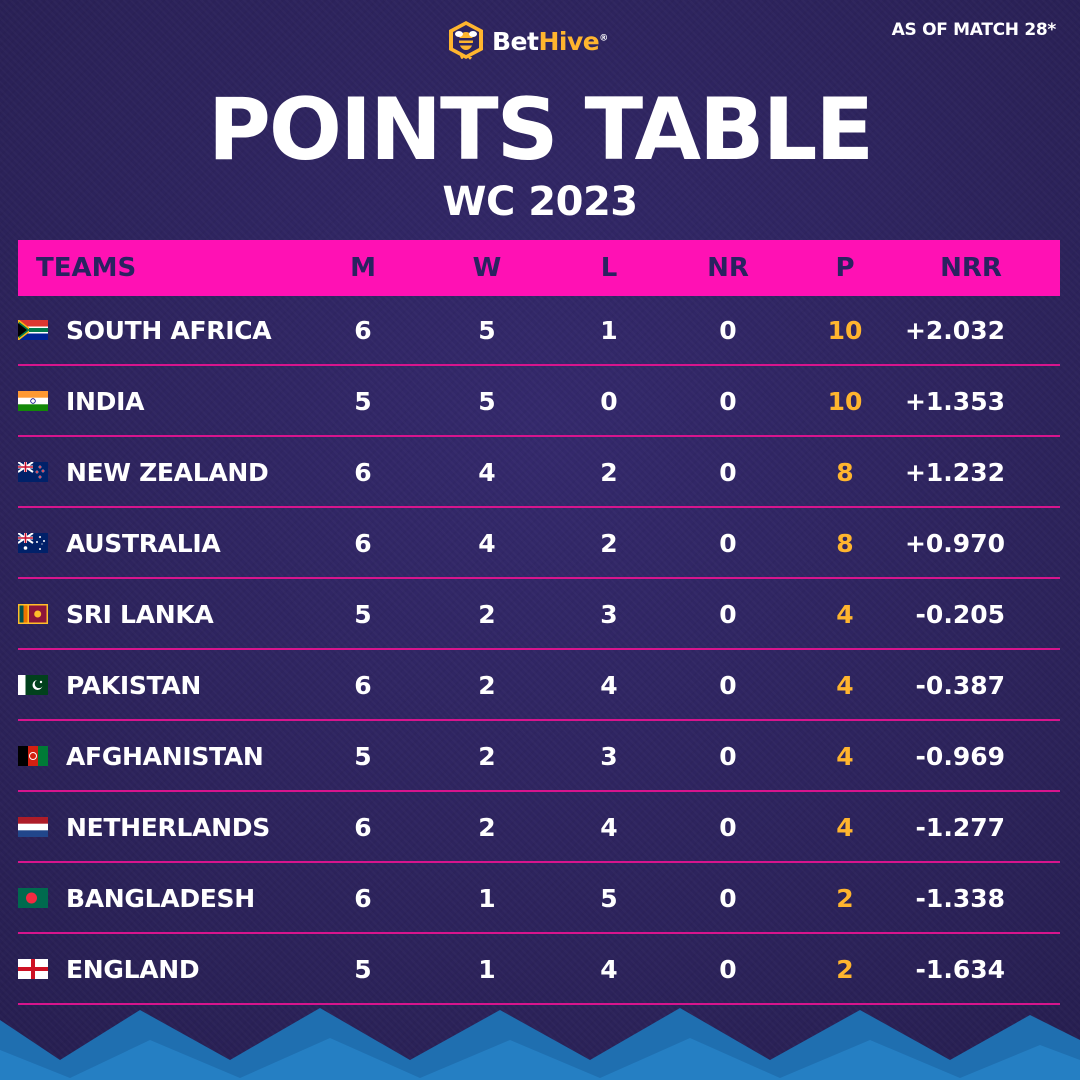 This screenshot has width=1080, height=1080. What do you see at coordinates (954, 401) in the screenshot?
I see `nrr-cell: +1.353` at bounding box center [954, 401].